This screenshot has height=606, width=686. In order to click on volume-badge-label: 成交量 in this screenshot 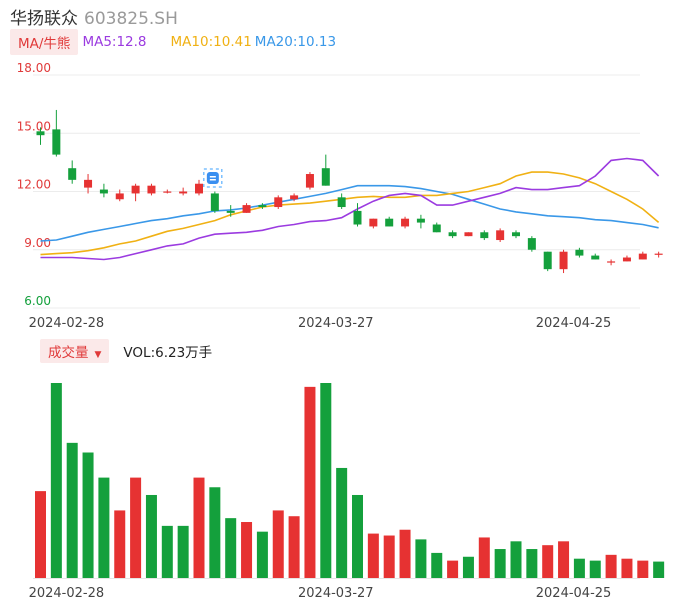, I will do `click(68, 353)`.